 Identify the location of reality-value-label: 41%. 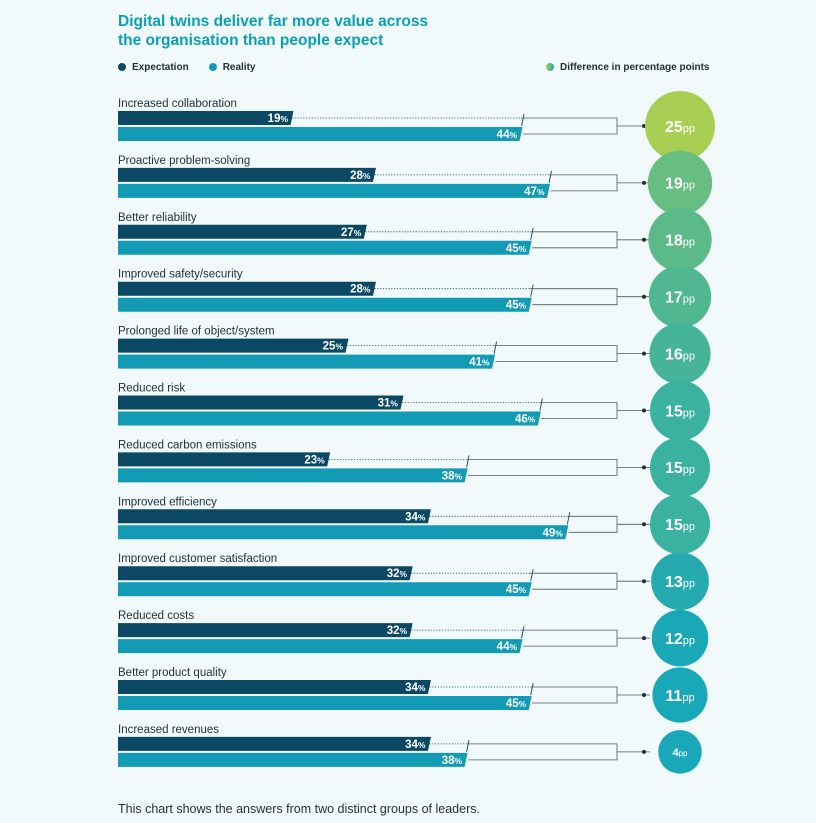
(479, 363).